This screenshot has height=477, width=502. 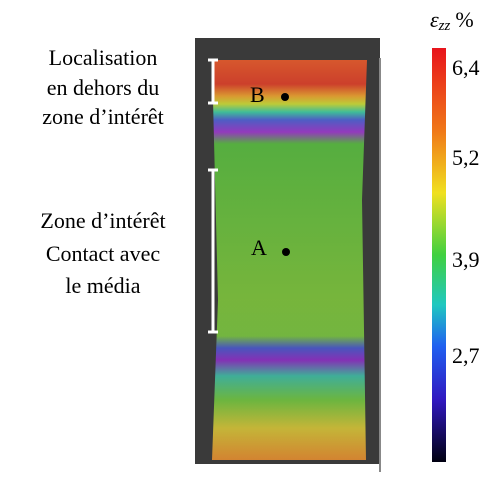 What do you see at coordinates (213, 81) in the screenshot?
I see `bracket-top` at bounding box center [213, 81].